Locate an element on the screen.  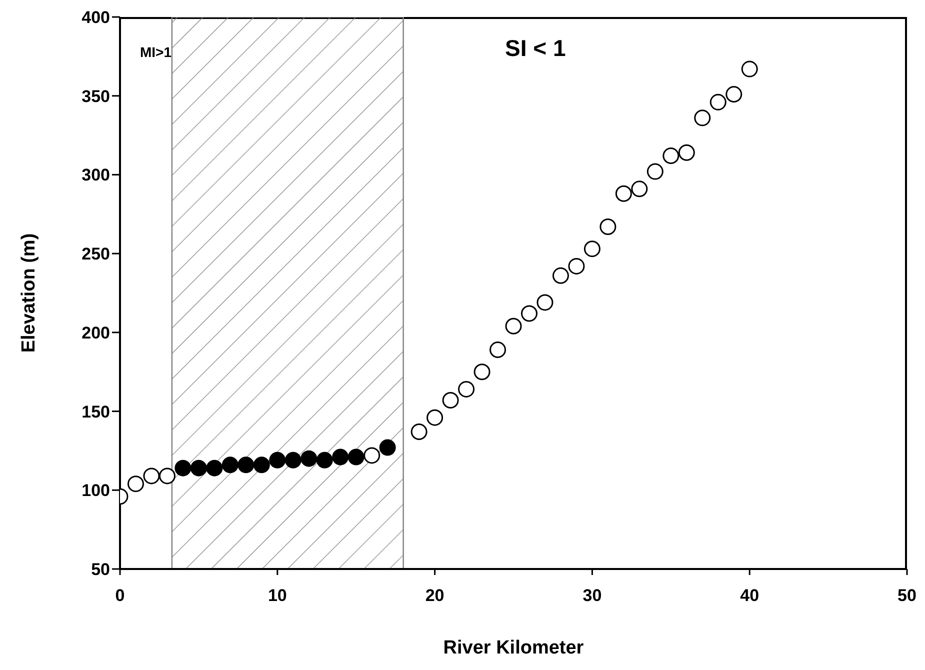
x-tick-label: 30 is located at coordinates (592, 596).